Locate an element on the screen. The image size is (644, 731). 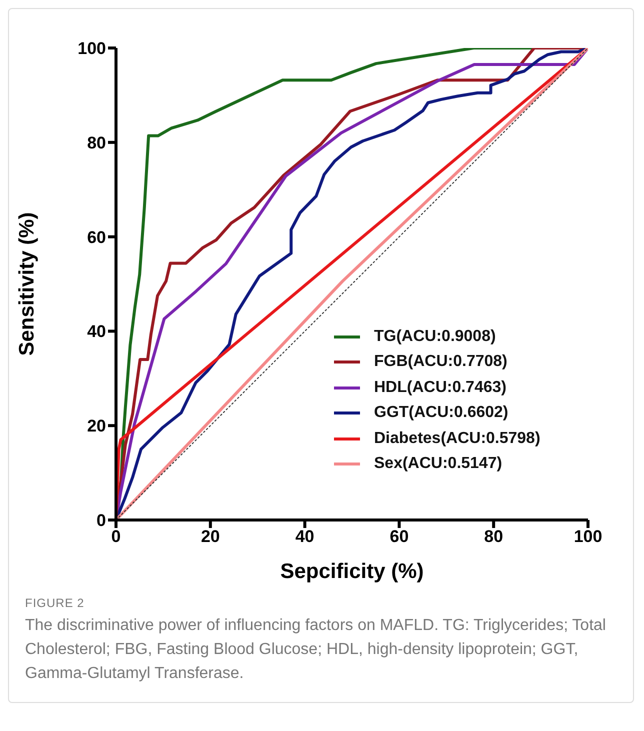
x-tick-label: 40 is located at coordinates (304, 536).